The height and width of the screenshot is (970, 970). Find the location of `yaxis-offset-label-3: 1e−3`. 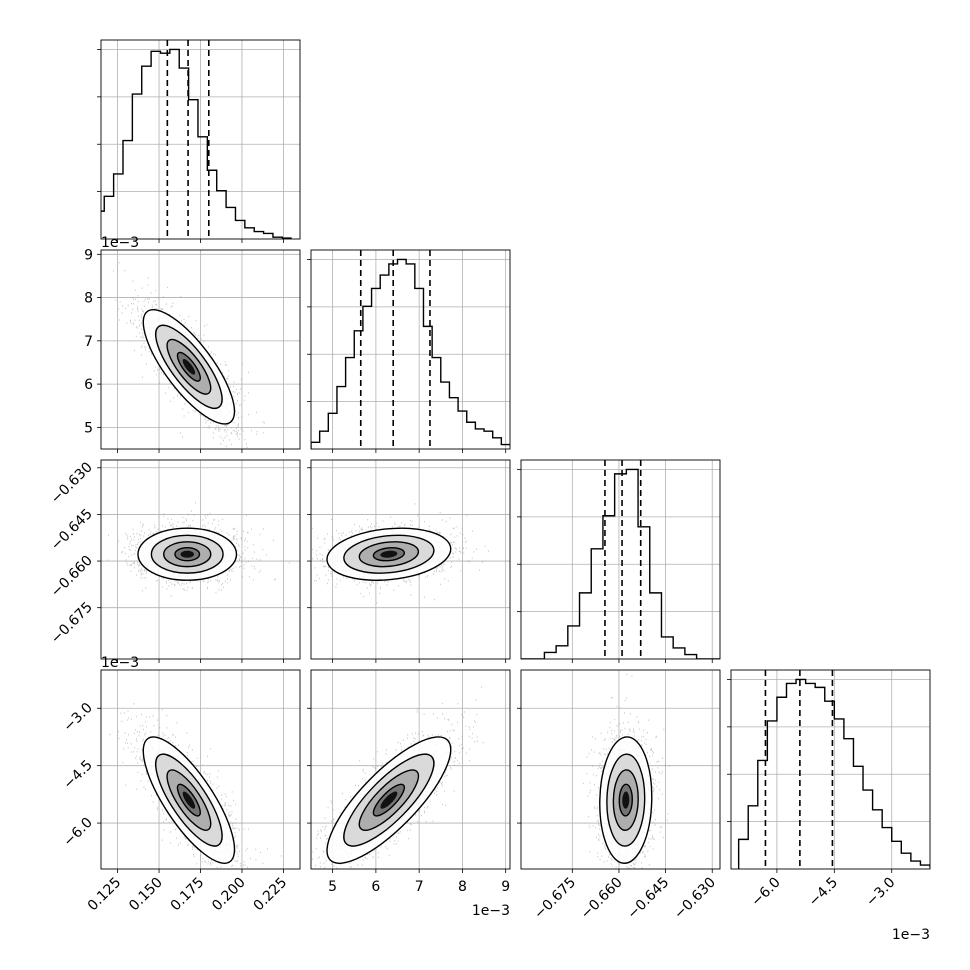

yaxis-offset-label-3: 1e−3 is located at coordinates (120, 663).